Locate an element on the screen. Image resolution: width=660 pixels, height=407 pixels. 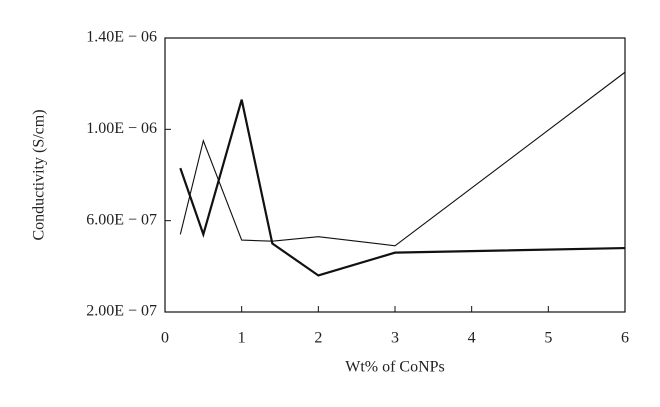
x-tick-label: 4 is located at coordinates (472, 338).